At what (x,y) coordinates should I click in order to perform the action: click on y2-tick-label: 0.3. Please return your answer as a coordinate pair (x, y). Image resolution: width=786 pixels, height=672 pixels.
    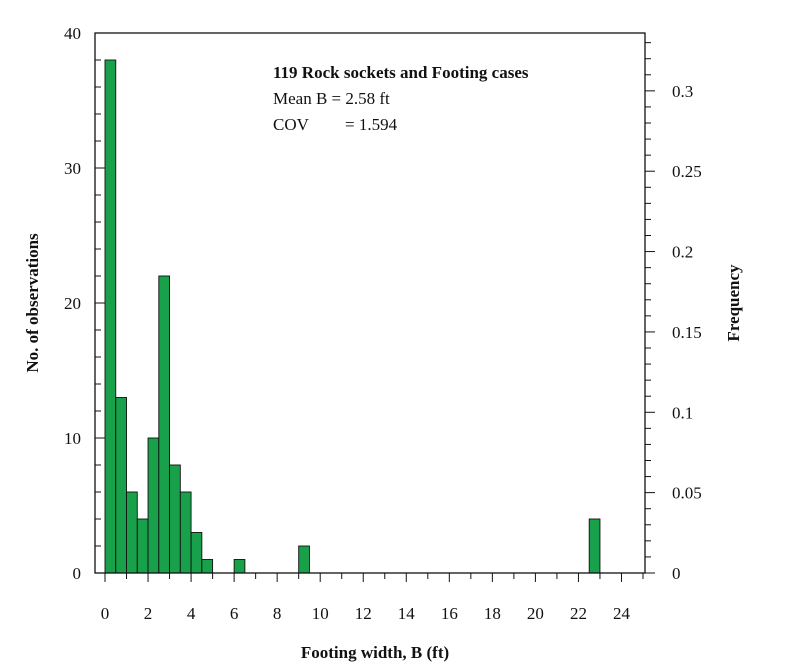
    Looking at the image, I should click on (682, 91).